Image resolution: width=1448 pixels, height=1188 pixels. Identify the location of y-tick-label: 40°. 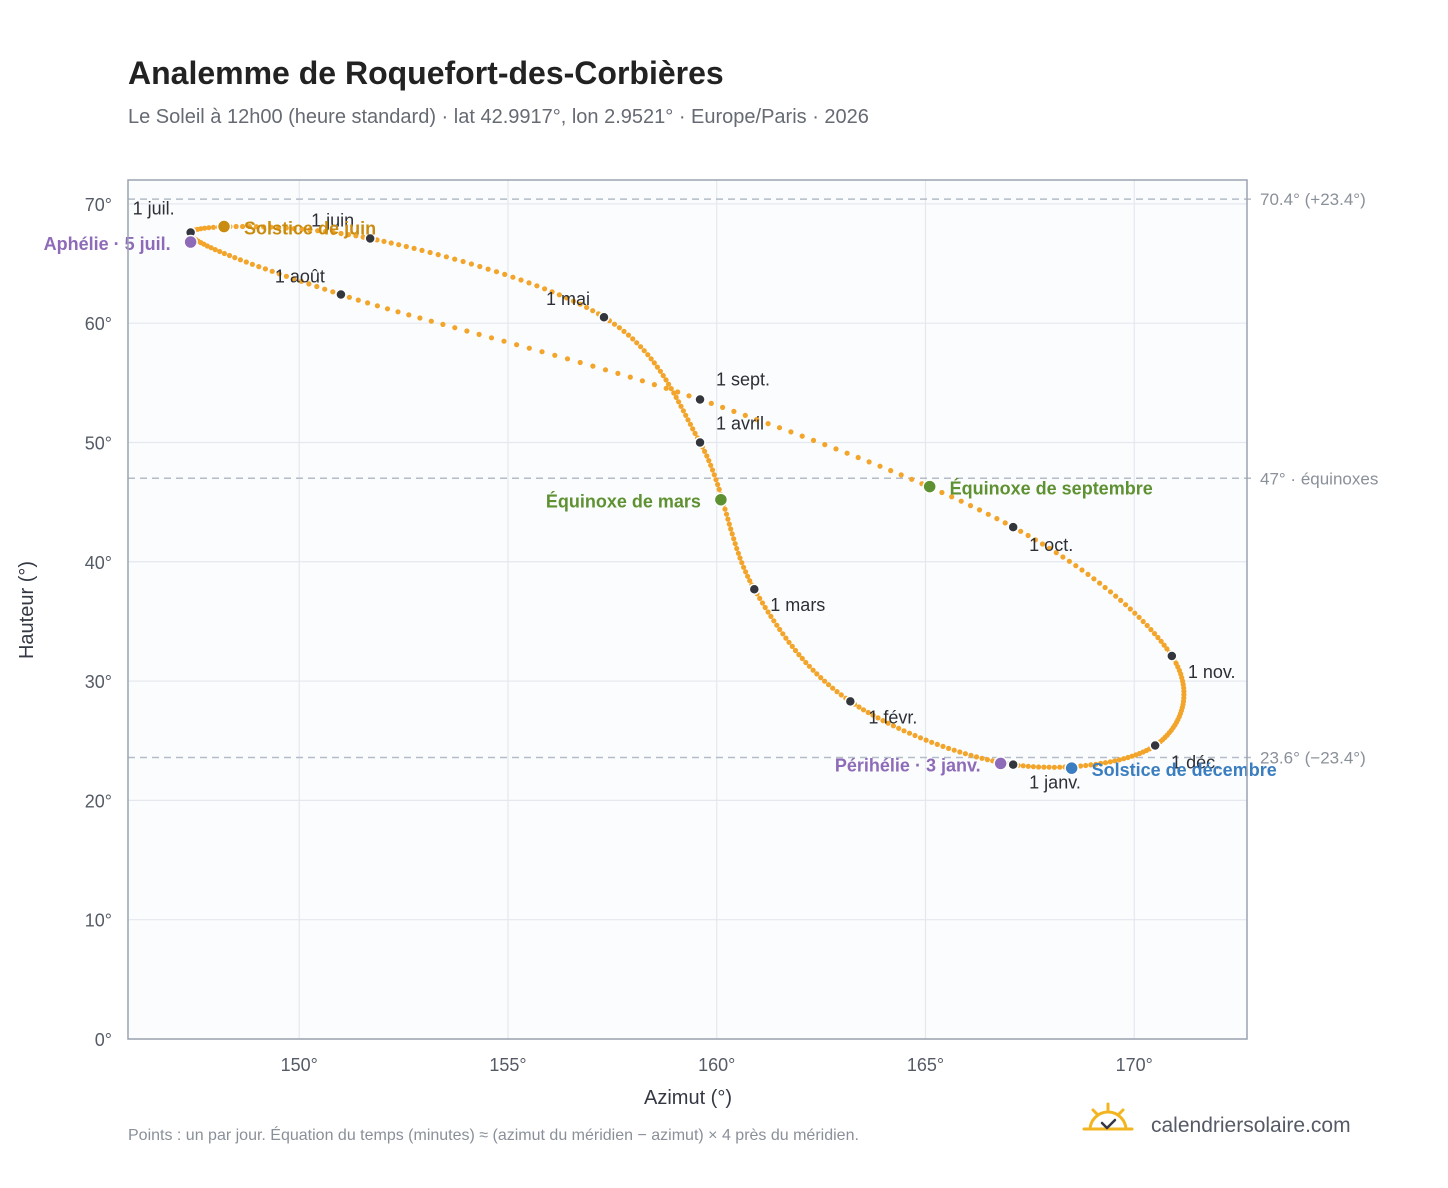
(98, 563).